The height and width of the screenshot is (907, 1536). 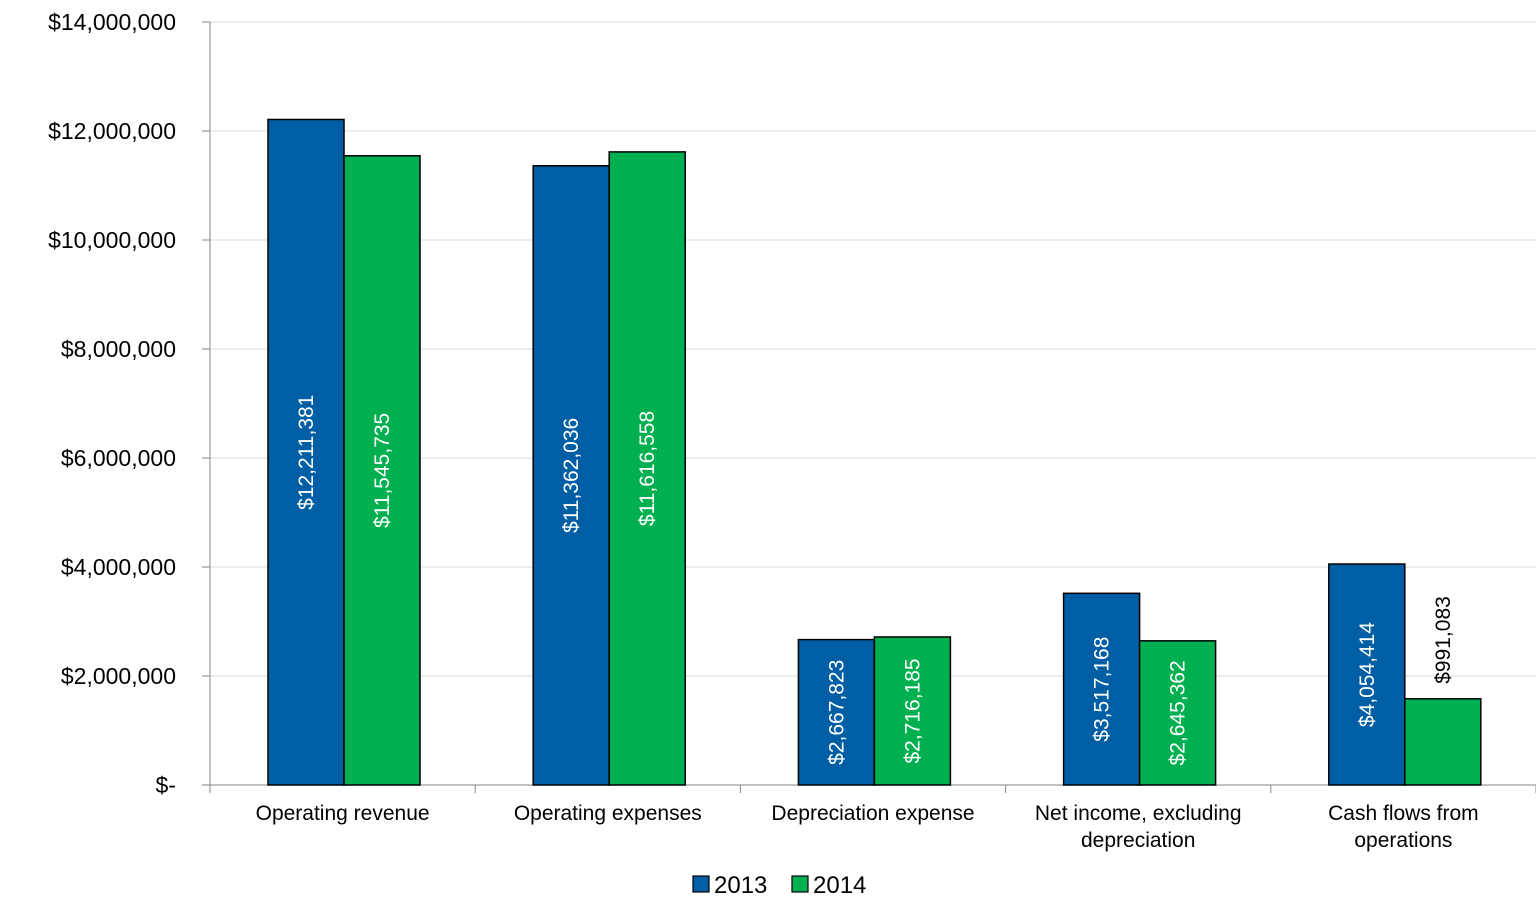 What do you see at coordinates (839, 885) in the screenshot?
I see `legend-label: 2014` at bounding box center [839, 885].